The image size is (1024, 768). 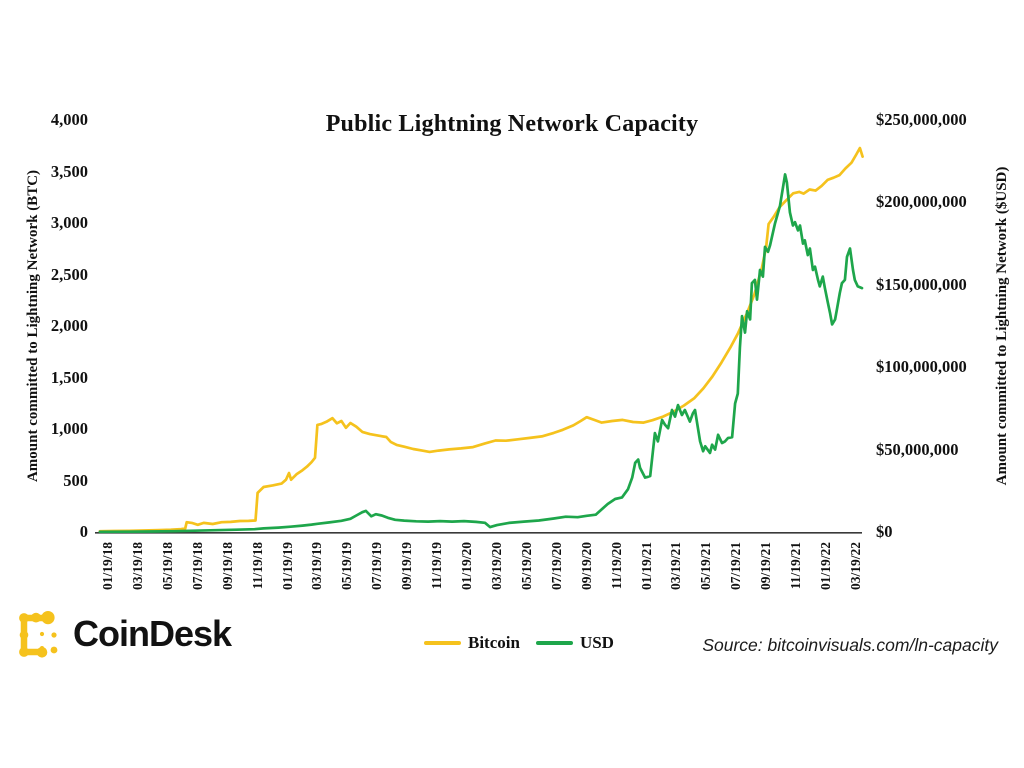 I want to click on right-axis-tick: $100,000,000, so click(x=921, y=367).